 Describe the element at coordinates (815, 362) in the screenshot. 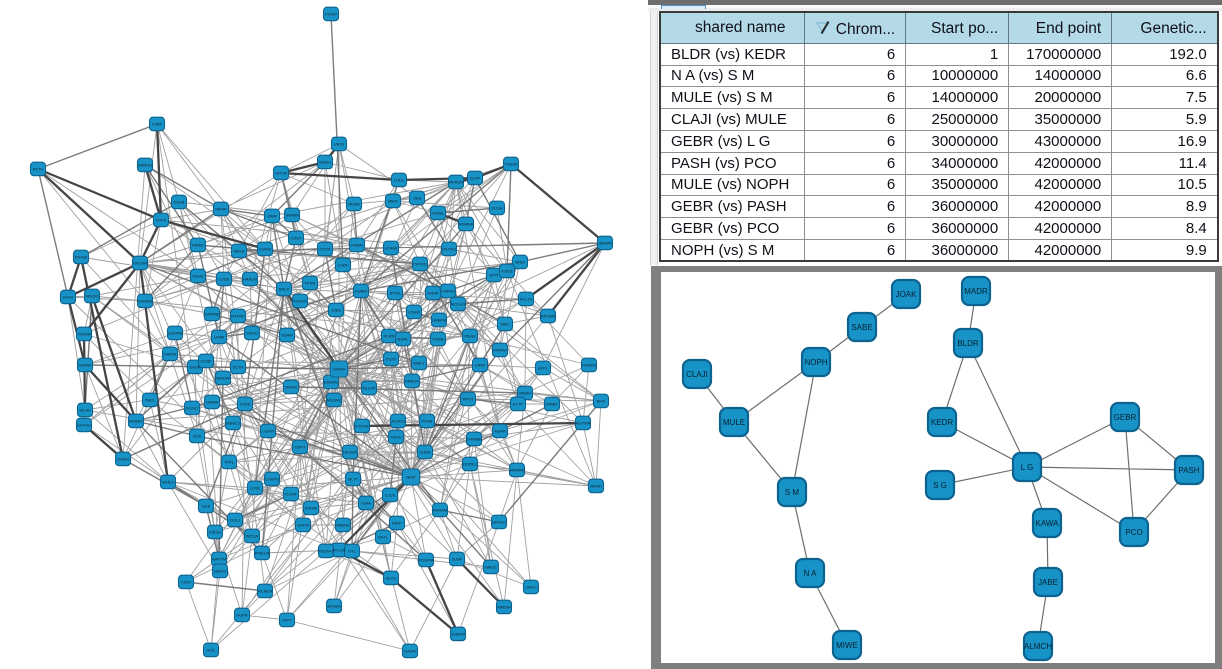

I see `svg-text: NOPH` at that location.